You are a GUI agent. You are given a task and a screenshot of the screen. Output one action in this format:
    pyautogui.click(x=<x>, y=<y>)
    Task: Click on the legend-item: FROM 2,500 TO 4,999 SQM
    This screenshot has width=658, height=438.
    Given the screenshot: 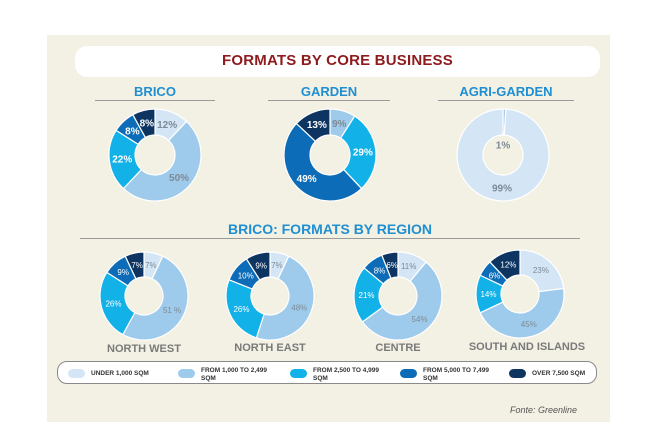 What is the action you would take?
    pyautogui.click(x=341, y=375)
    